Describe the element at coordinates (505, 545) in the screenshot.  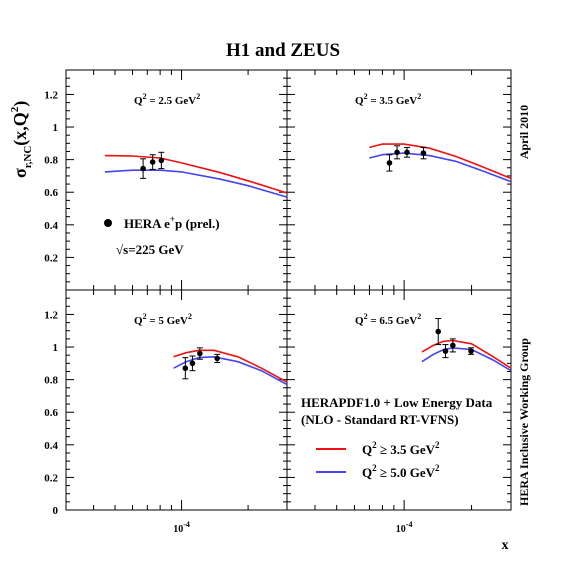
I see `x-axis-label: x` at that location.